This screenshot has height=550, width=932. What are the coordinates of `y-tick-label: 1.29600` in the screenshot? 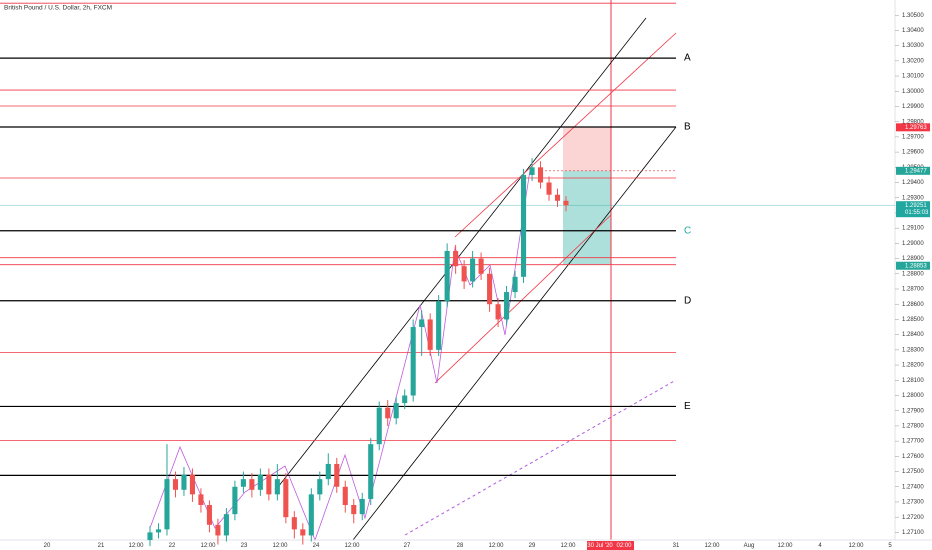 It's located at (913, 153).